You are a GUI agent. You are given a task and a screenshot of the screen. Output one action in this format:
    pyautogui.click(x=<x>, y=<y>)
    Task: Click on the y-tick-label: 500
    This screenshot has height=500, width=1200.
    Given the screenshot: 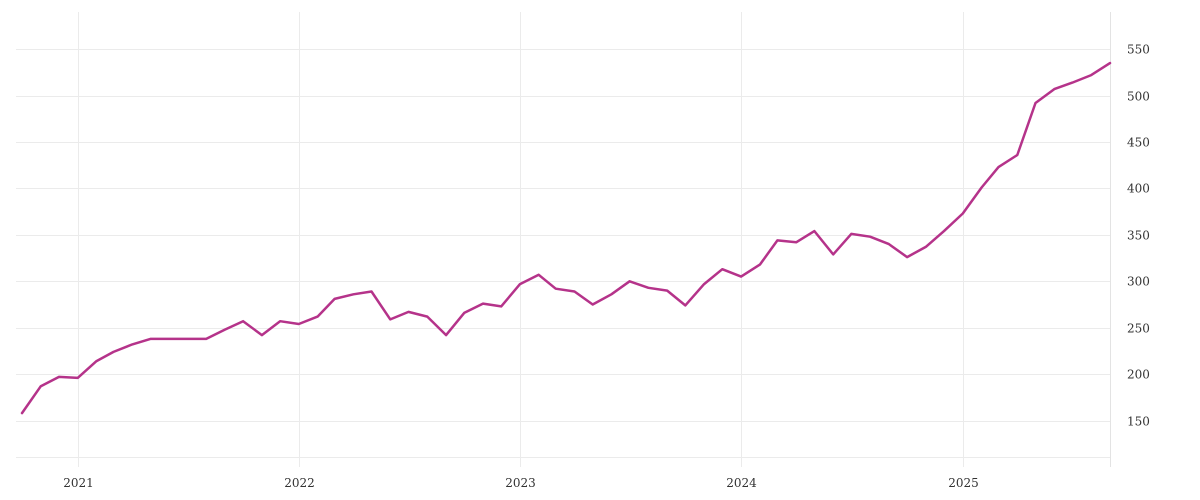 What is the action you would take?
    pyautogui.click(x=1138, y=97)
    